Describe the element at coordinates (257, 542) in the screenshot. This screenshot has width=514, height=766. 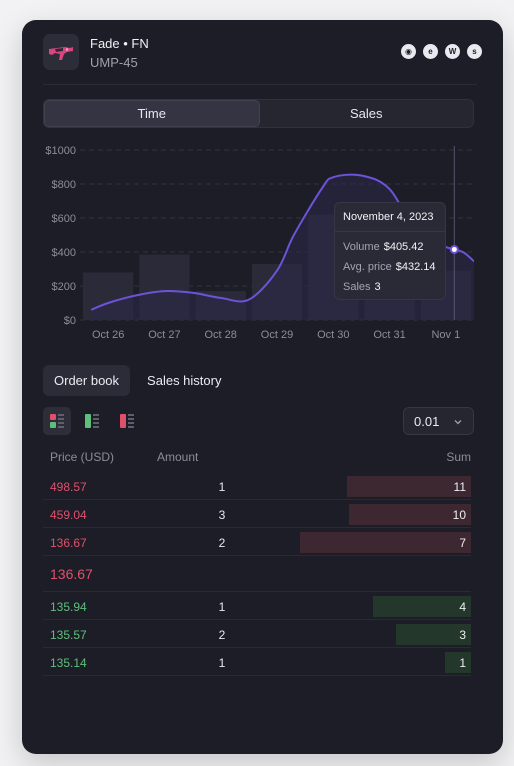
I see `sell-row: 136.67 2 7` at that location.